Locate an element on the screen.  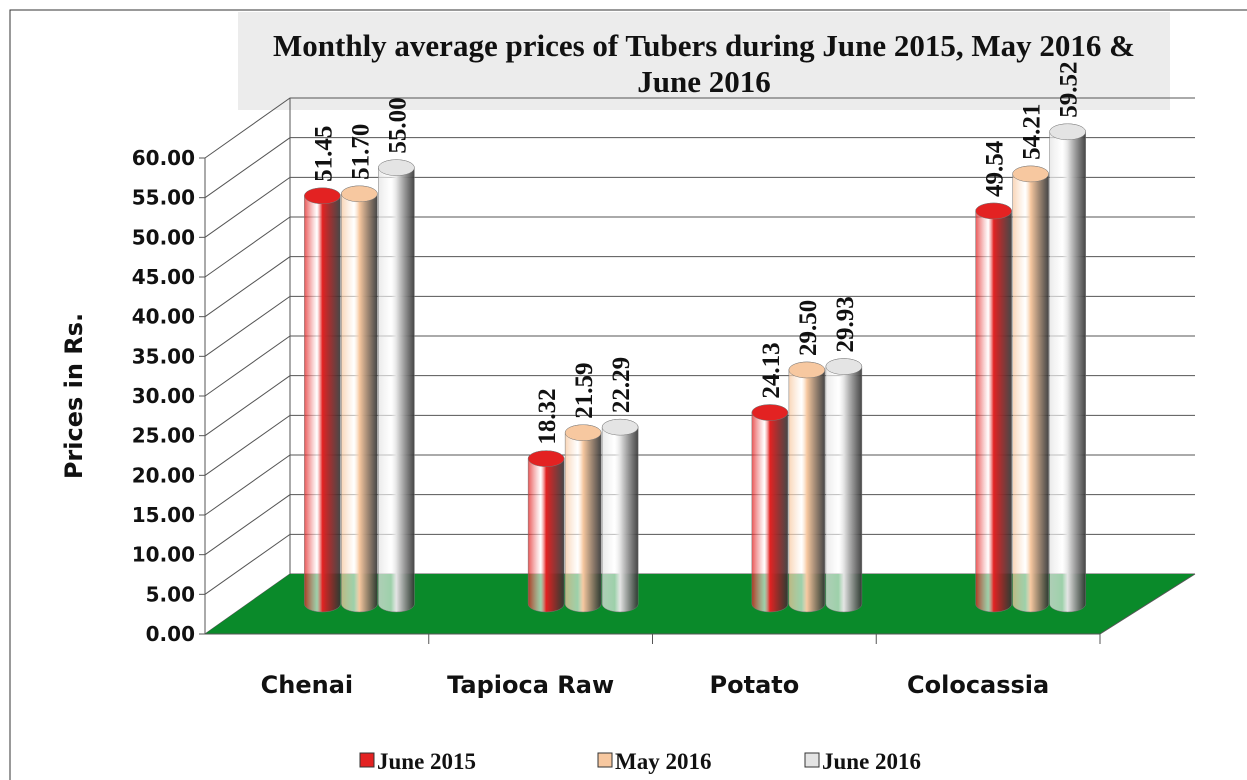
y-tick-label: 5.00 is located at coordinates (170, 594).